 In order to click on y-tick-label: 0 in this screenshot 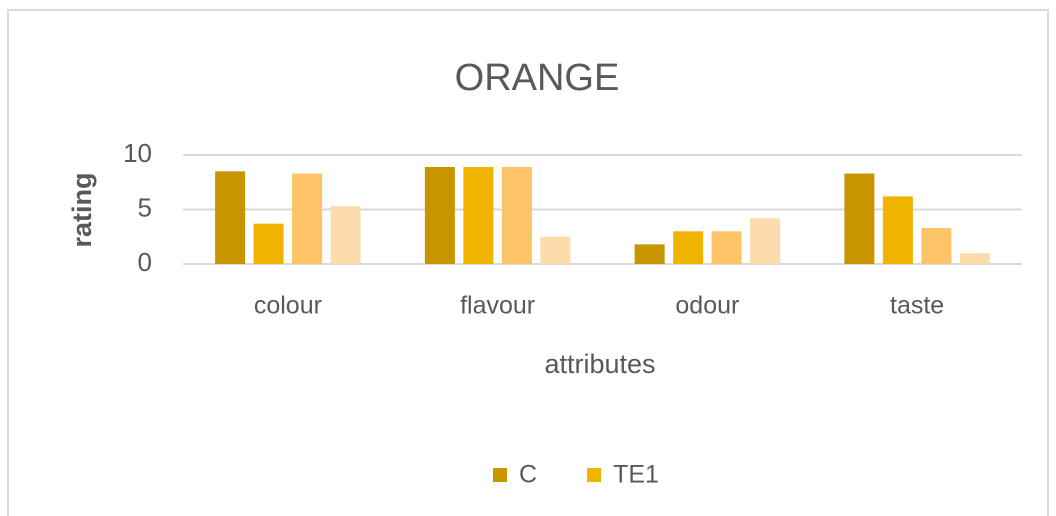, I will do `click(145, 262)`.